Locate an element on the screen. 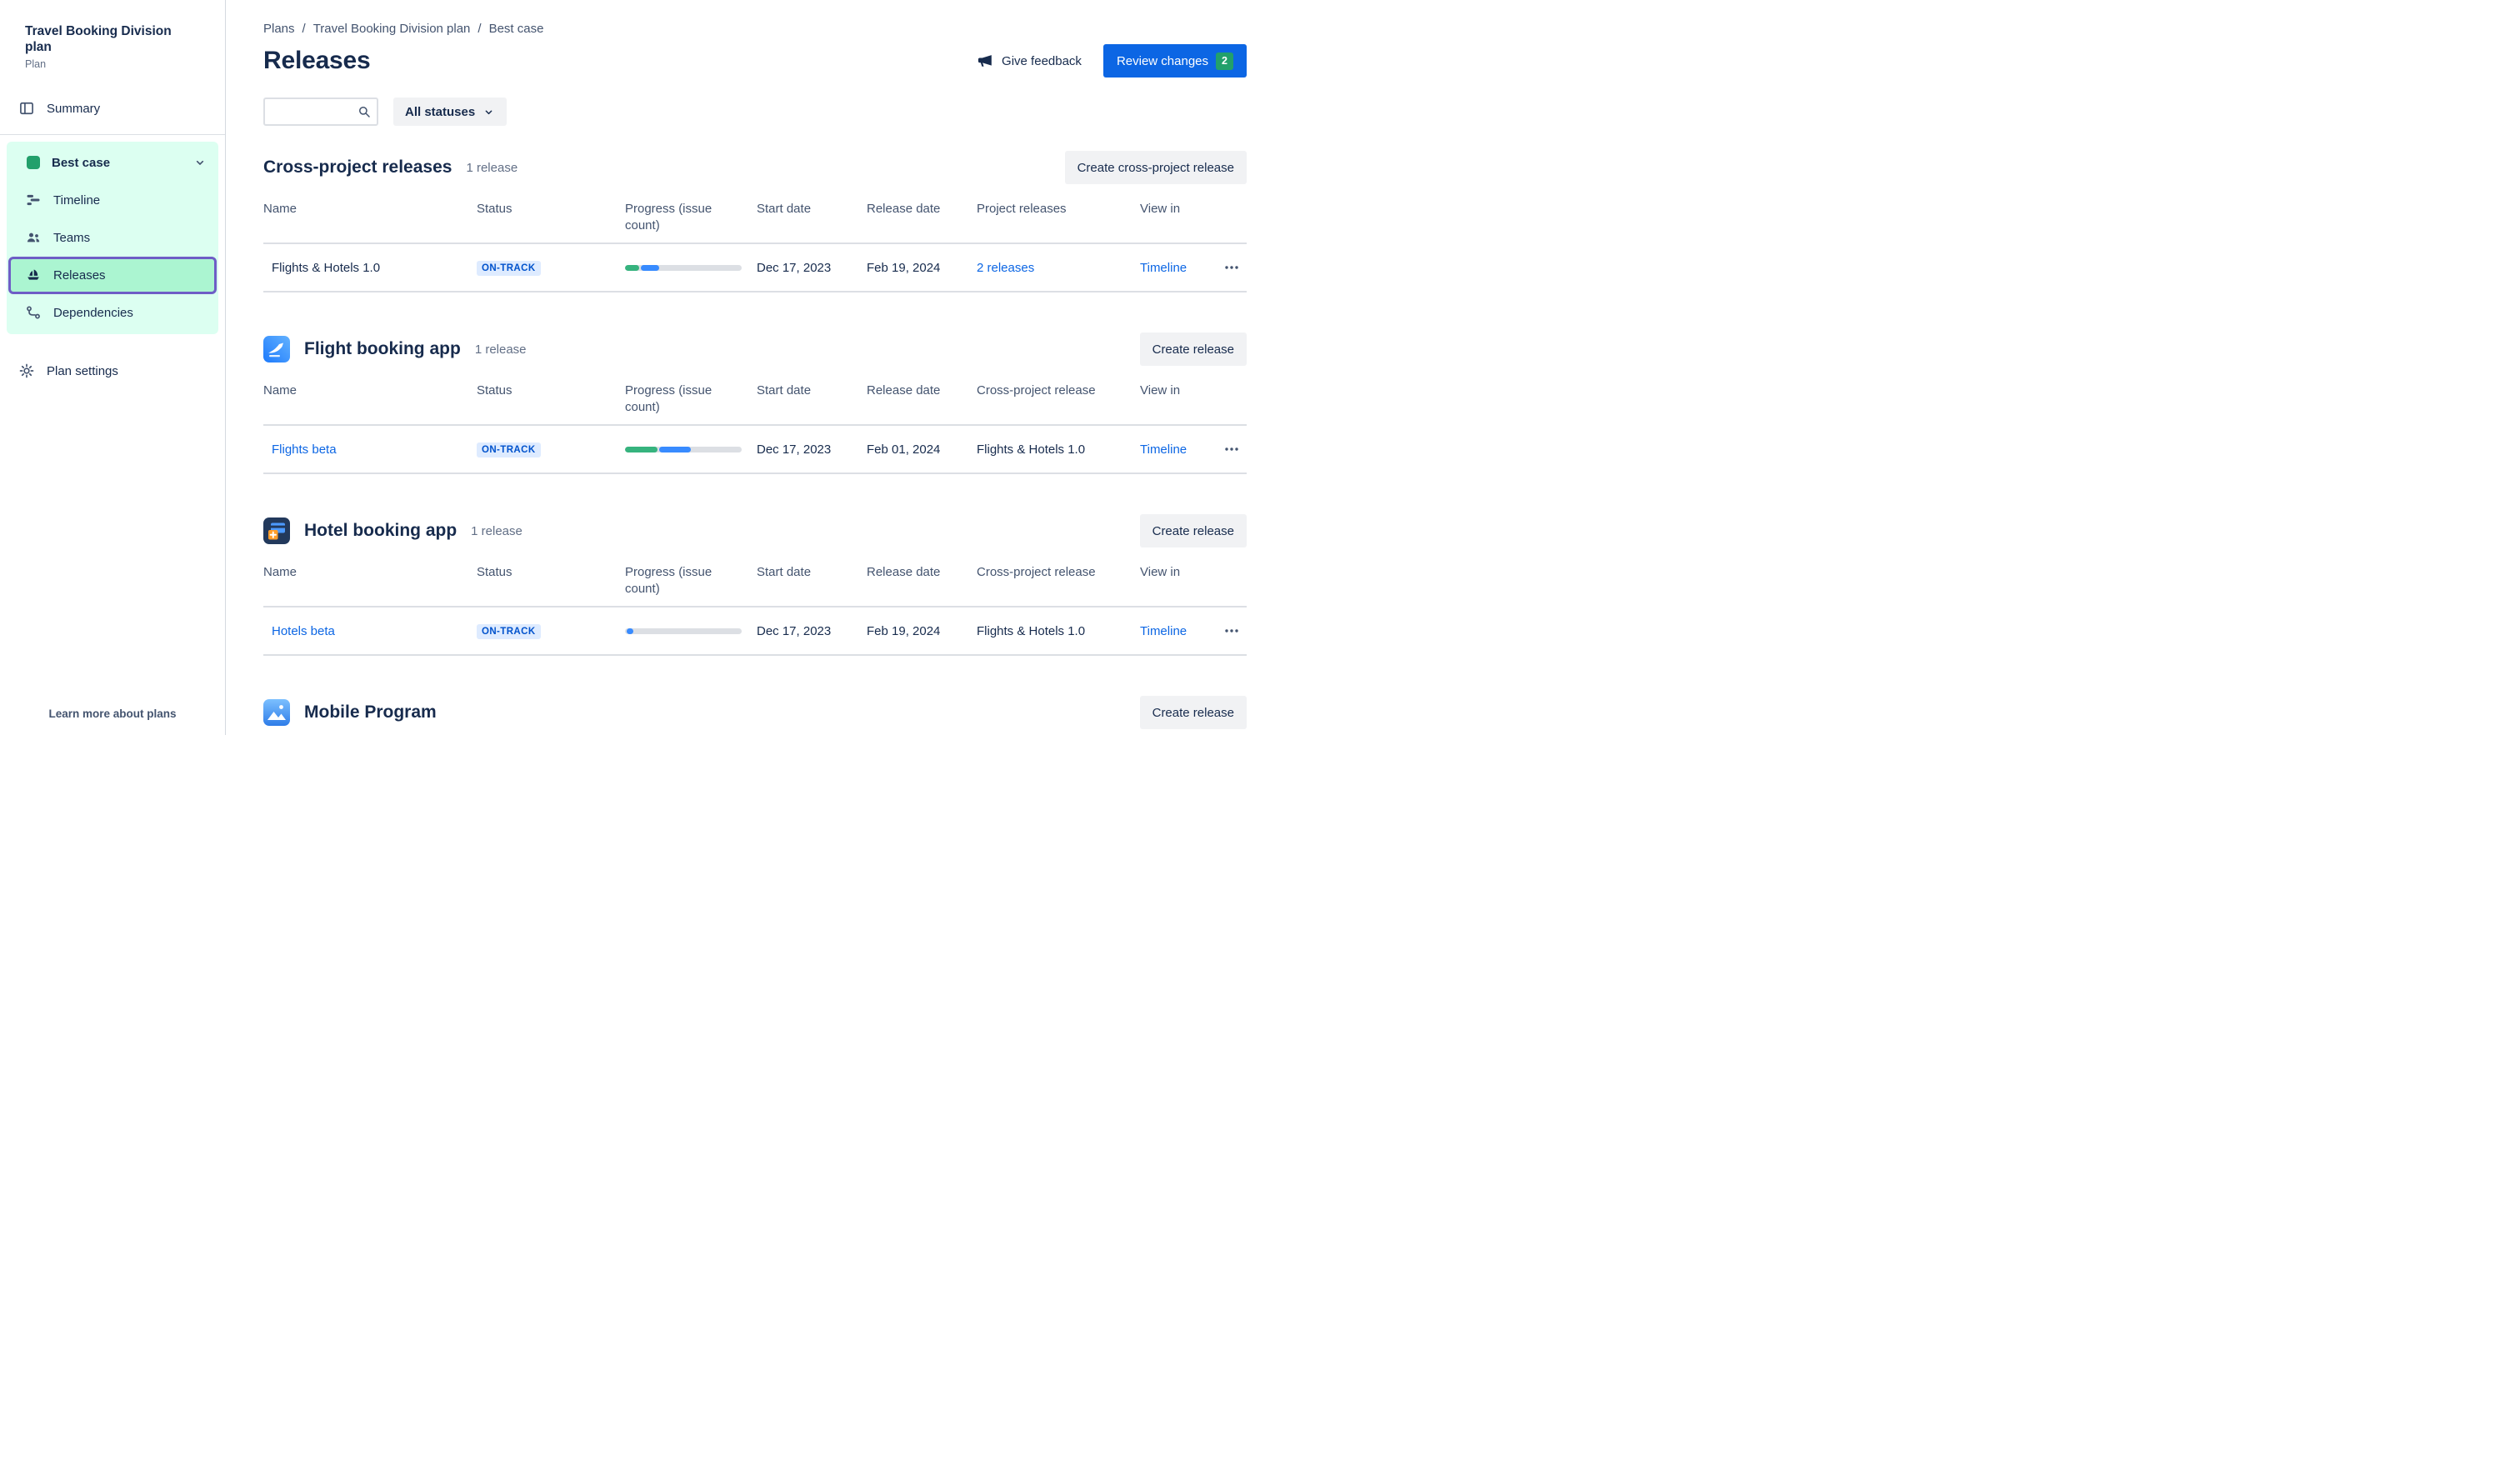 The image size is (2520, 1470). give-feedback-button: Give feedback is located at coordinates (1028, 61).